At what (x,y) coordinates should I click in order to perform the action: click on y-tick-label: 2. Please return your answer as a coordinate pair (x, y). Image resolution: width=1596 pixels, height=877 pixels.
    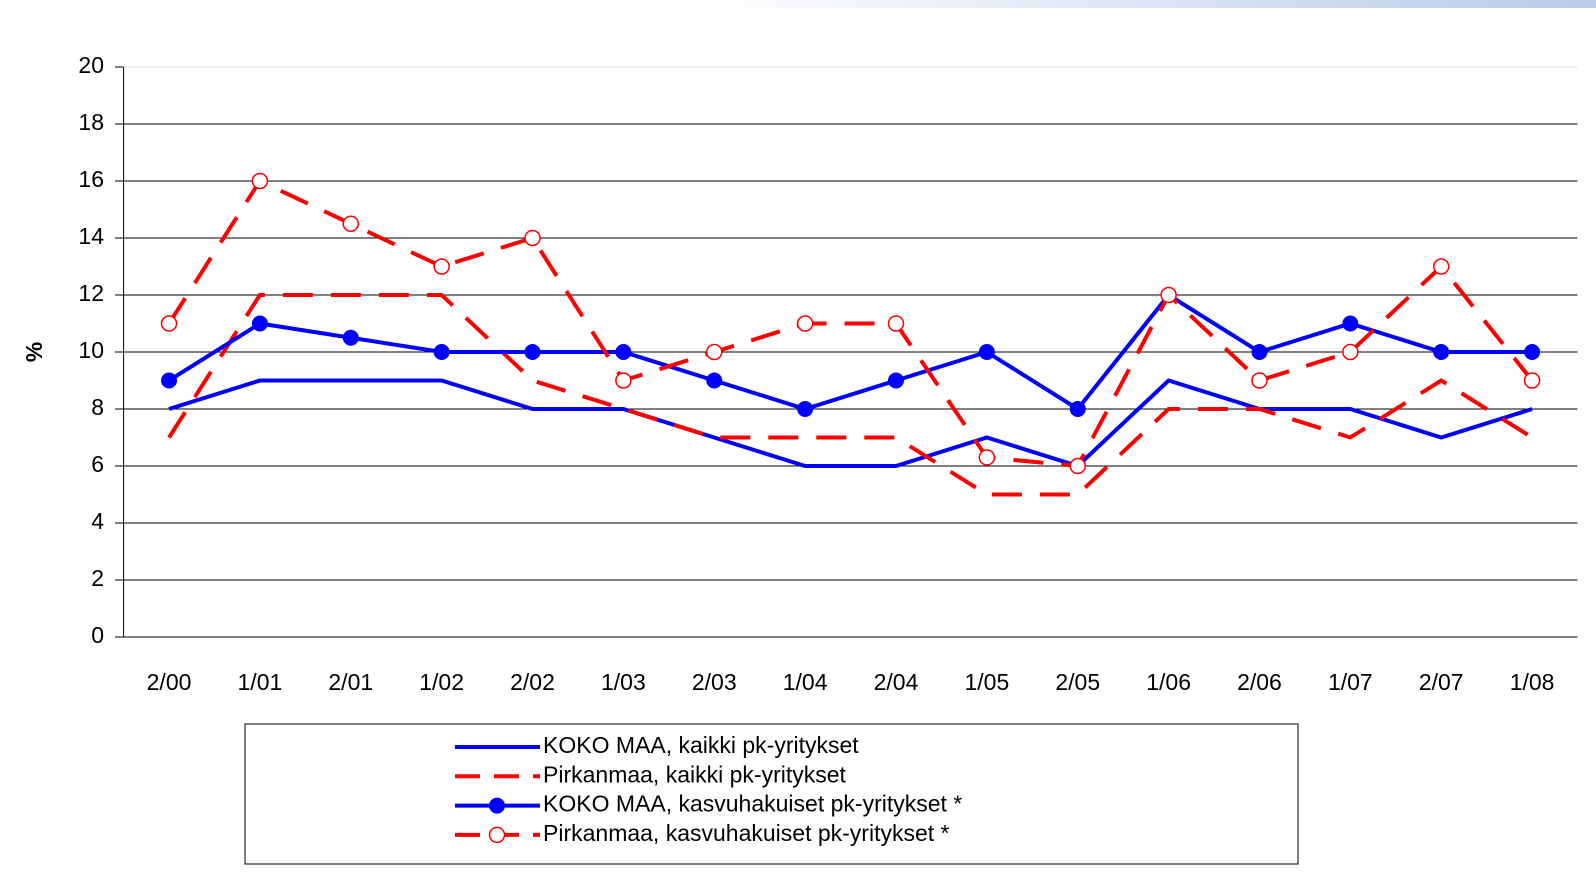
    Looking at the image, I should click on (97, 578).